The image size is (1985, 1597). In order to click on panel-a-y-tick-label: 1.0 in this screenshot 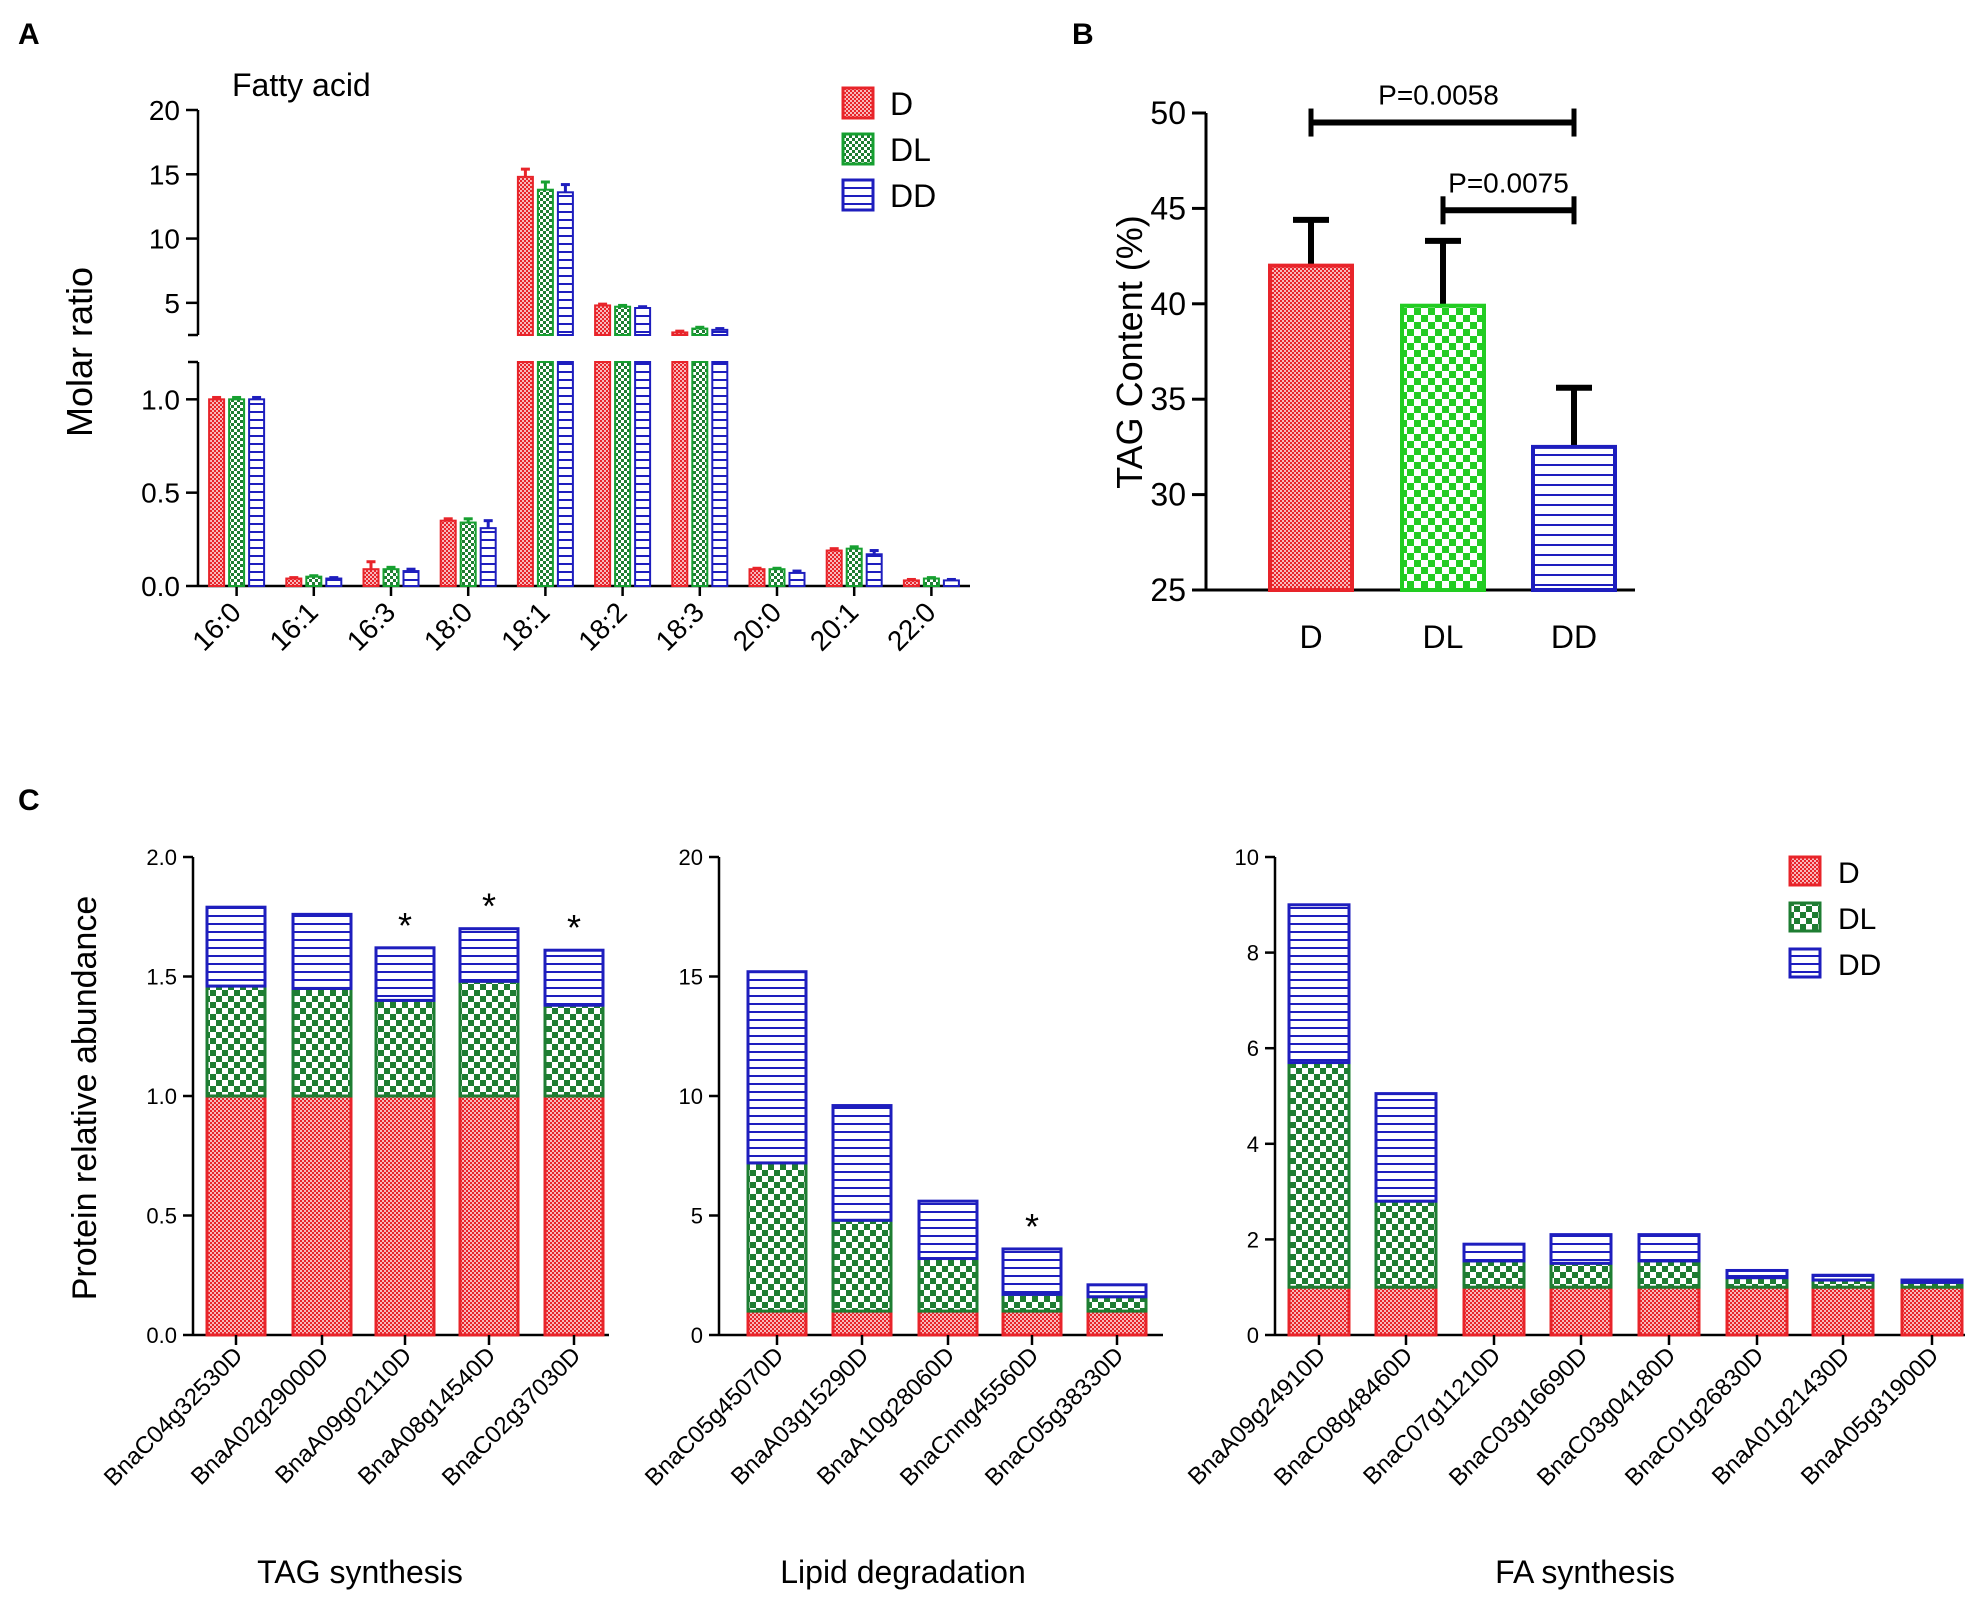, I will do `click(160, 399)`.